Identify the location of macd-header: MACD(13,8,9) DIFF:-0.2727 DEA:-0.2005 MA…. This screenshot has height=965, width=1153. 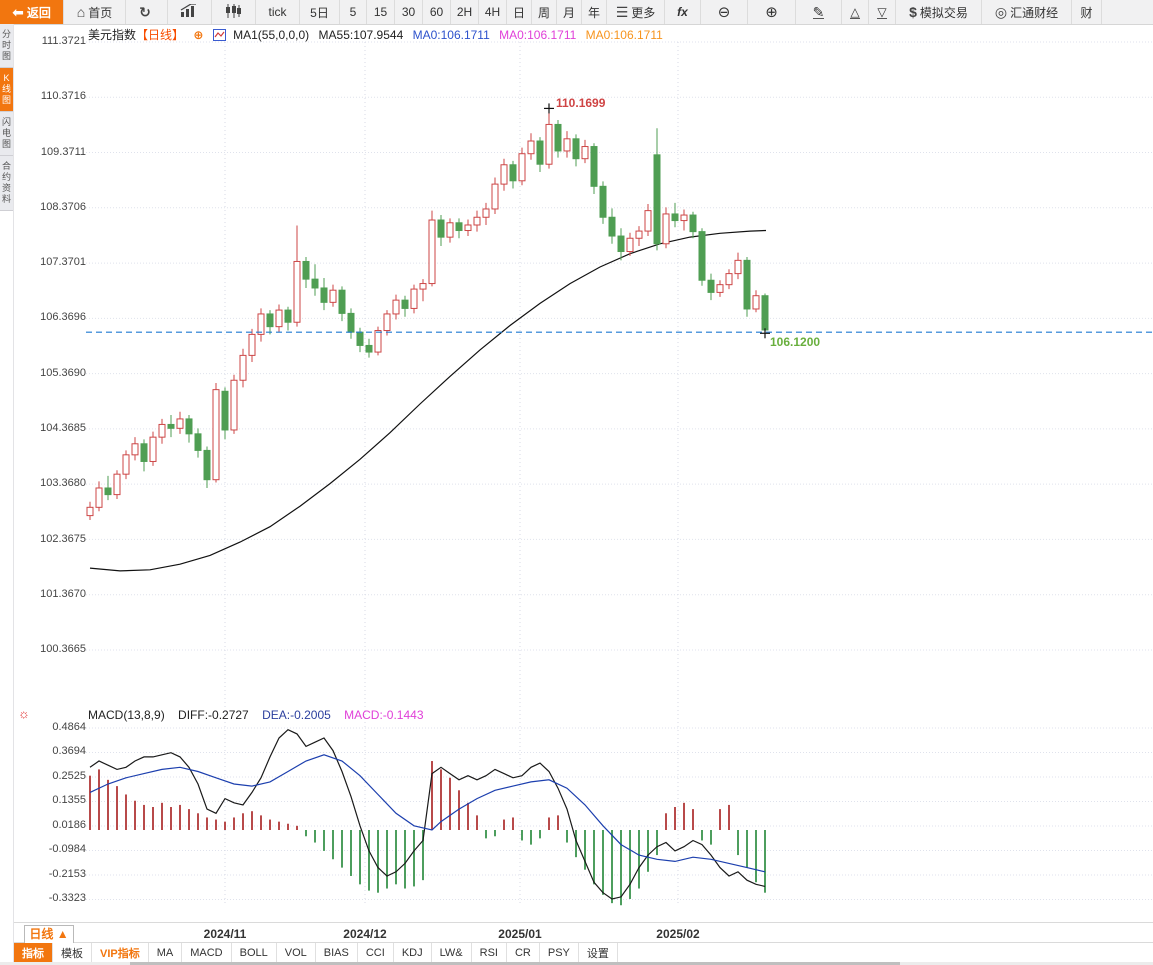
(261, 715).